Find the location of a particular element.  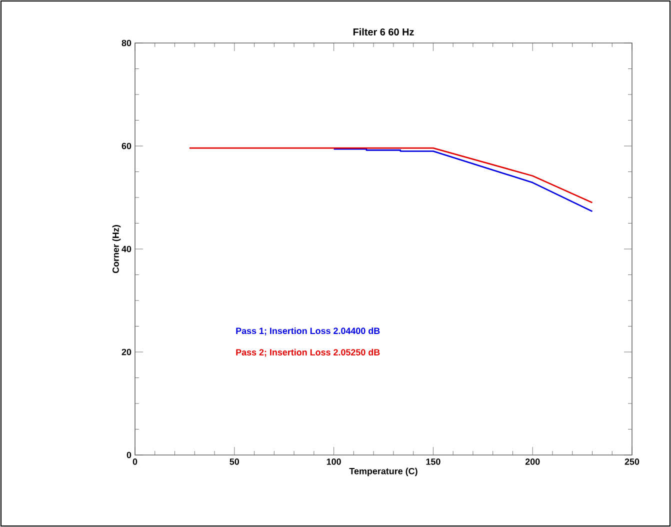

text: Pass 2; Insertion Loss 2.05250 dB is located at coordinates (308, 352).